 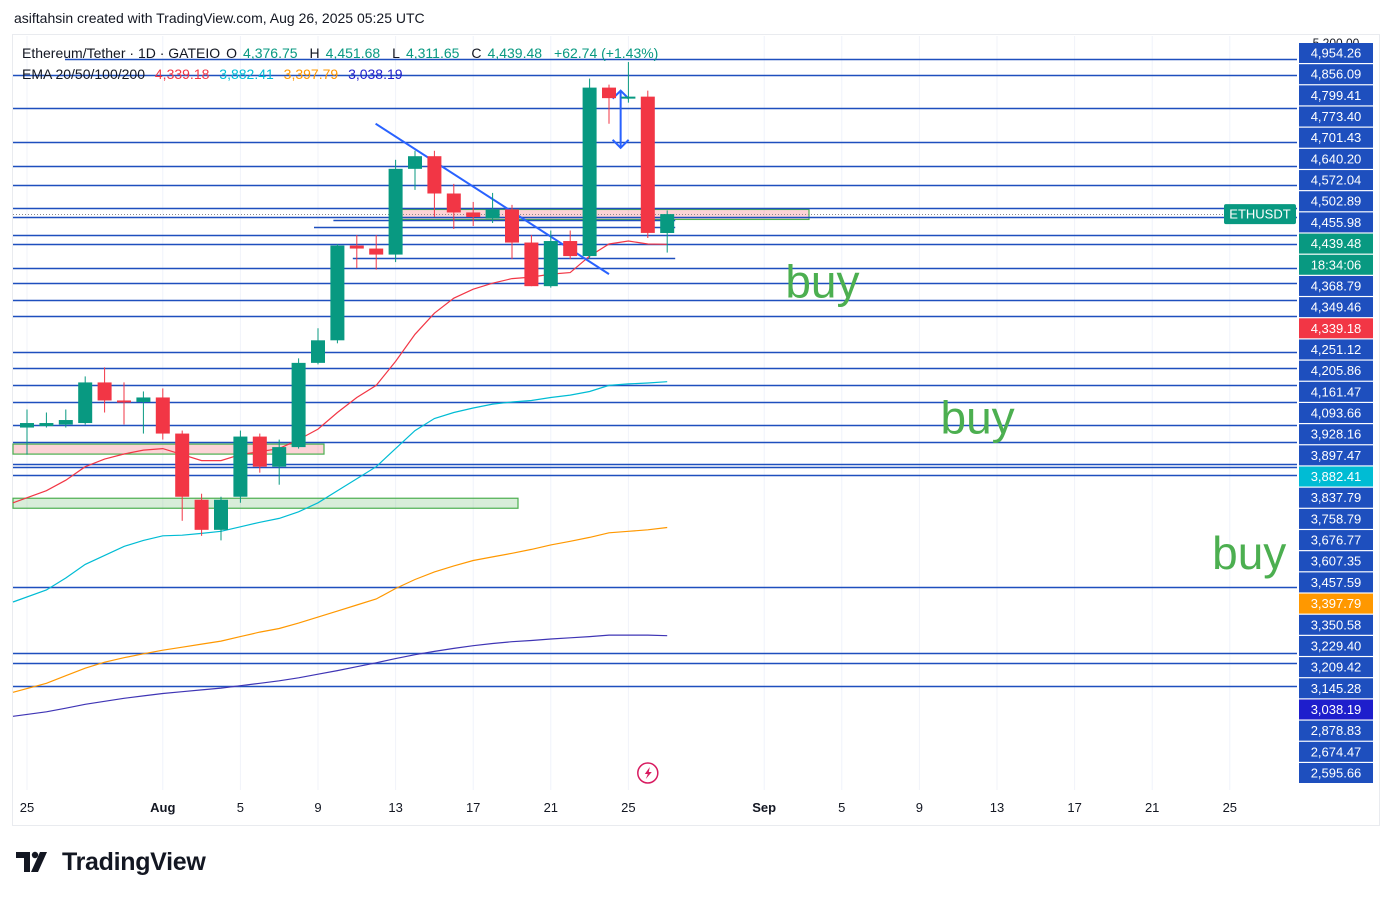 I want to click on price-label: 4,349.46, so click(x=1336, y=307).